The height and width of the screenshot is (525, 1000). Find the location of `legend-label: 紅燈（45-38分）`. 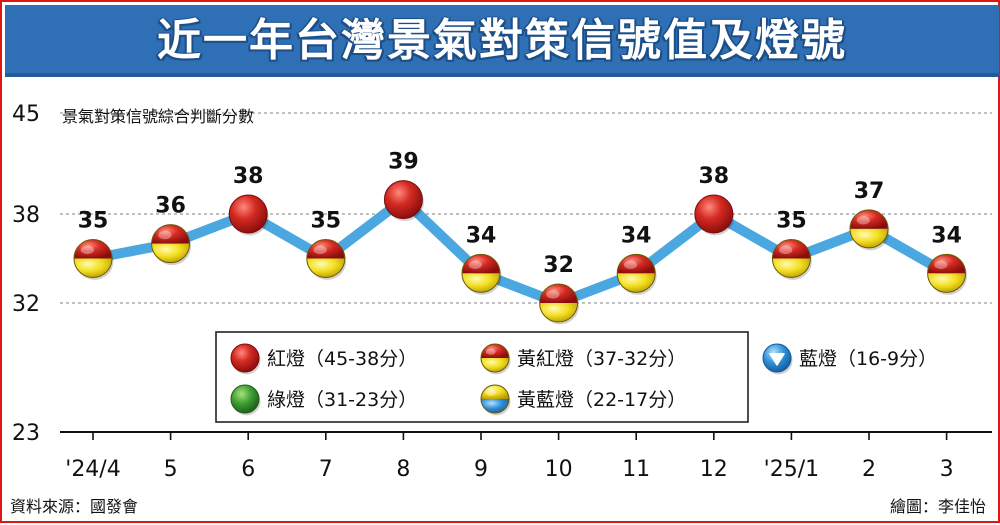

legend-label: 紅燈（45-38分） is located at coordinates (342, 359).